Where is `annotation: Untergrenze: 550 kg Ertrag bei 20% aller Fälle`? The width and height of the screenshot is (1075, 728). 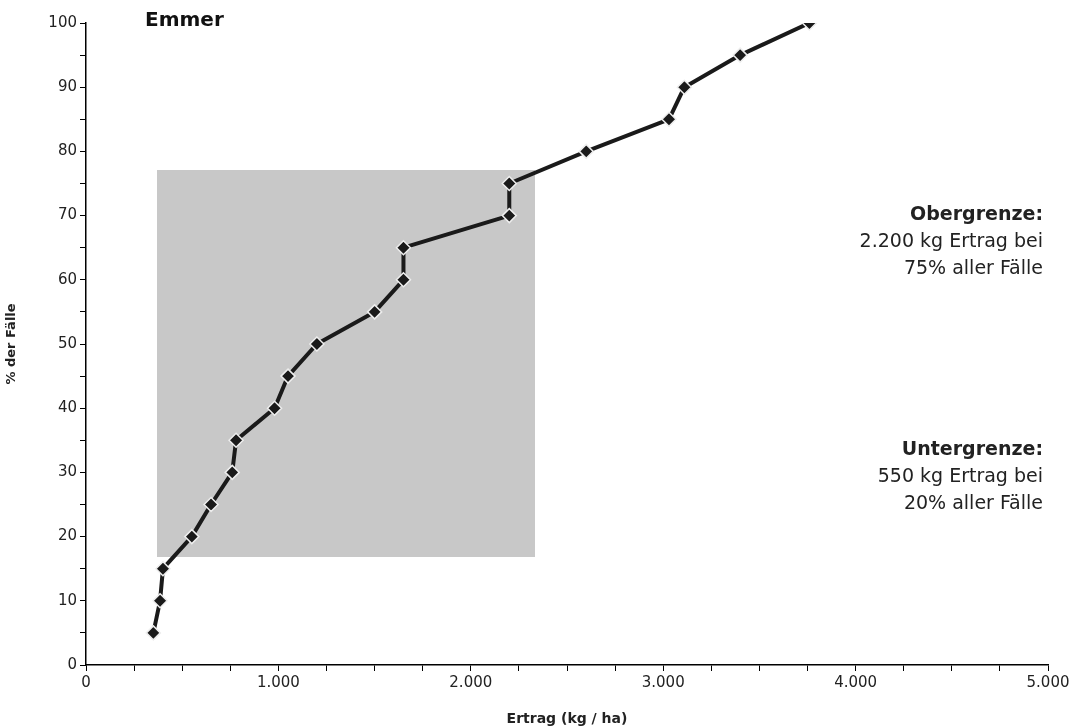 annotation: Untergrenze: 550 kg Ertrag bei 20% aller Fälle is located at coordinates (960, 475).